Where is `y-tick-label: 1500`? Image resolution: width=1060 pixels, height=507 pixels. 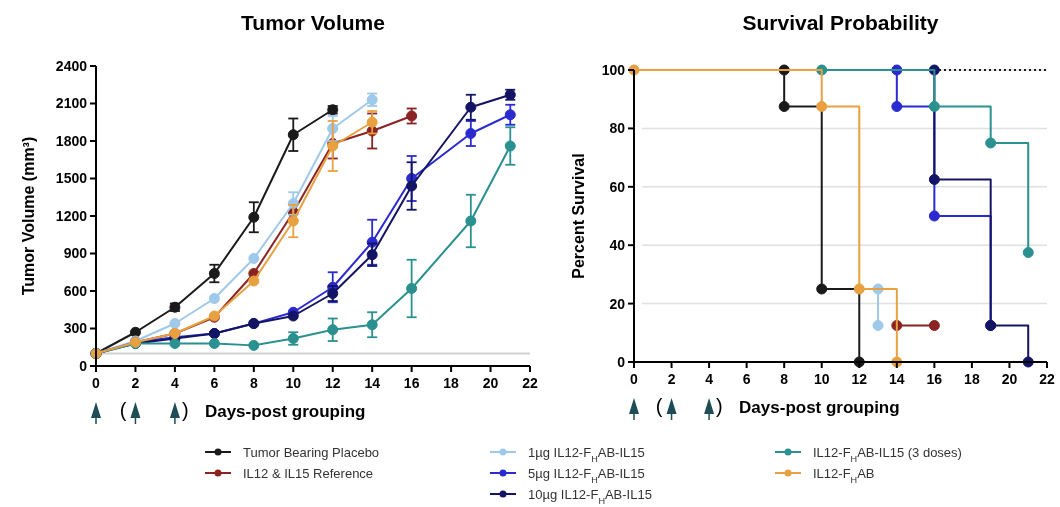
y-tick-label: 1500 is located at coordinates (71, 178).